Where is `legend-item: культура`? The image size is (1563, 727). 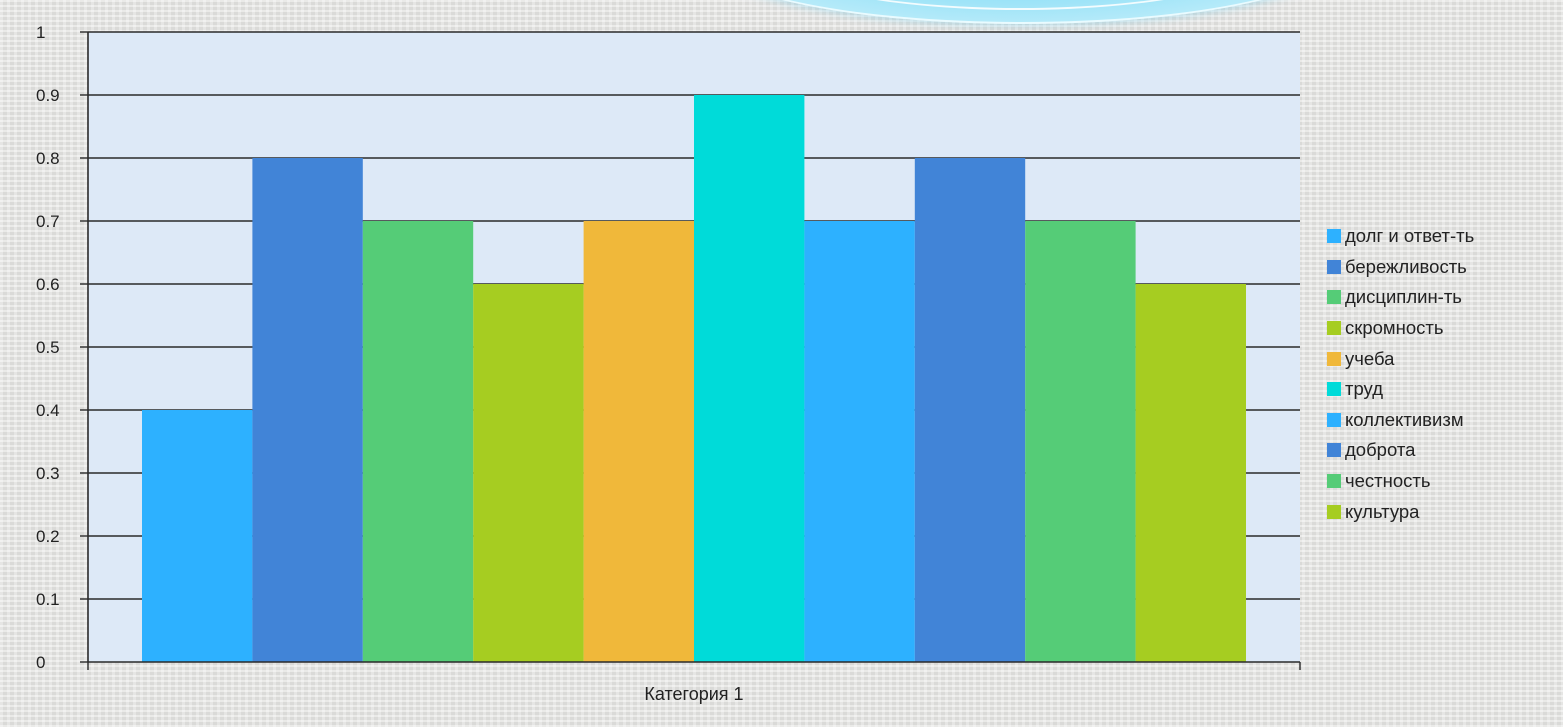
legend-item: культура is located at coordinates (1400, 511).